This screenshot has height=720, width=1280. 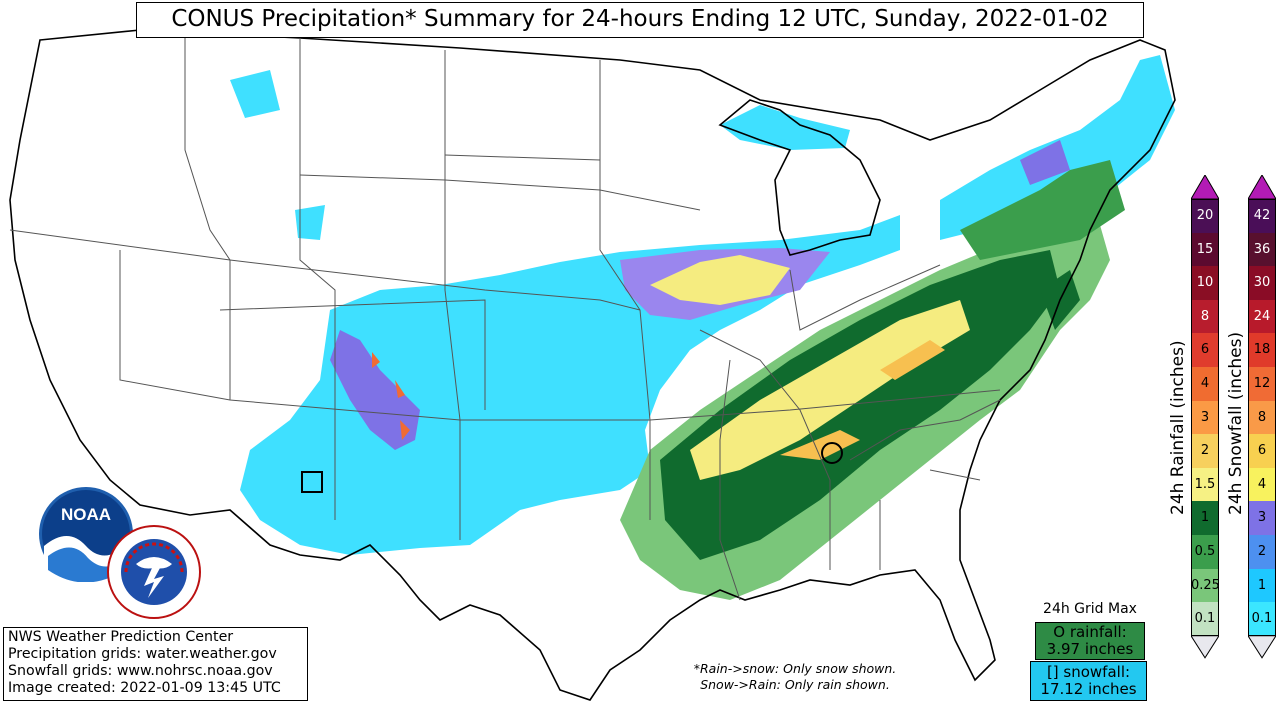 What do you see at coordinates (1205, 552) in the screenshot?
I see `rain_legend-cell: 0.5` at bounding box center [1205, 552].